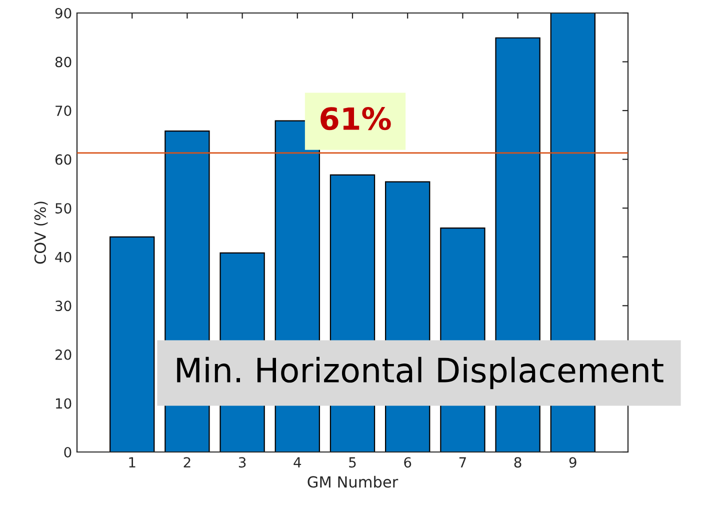  I want to click on x-tick-label: 2, so click(187, 462).